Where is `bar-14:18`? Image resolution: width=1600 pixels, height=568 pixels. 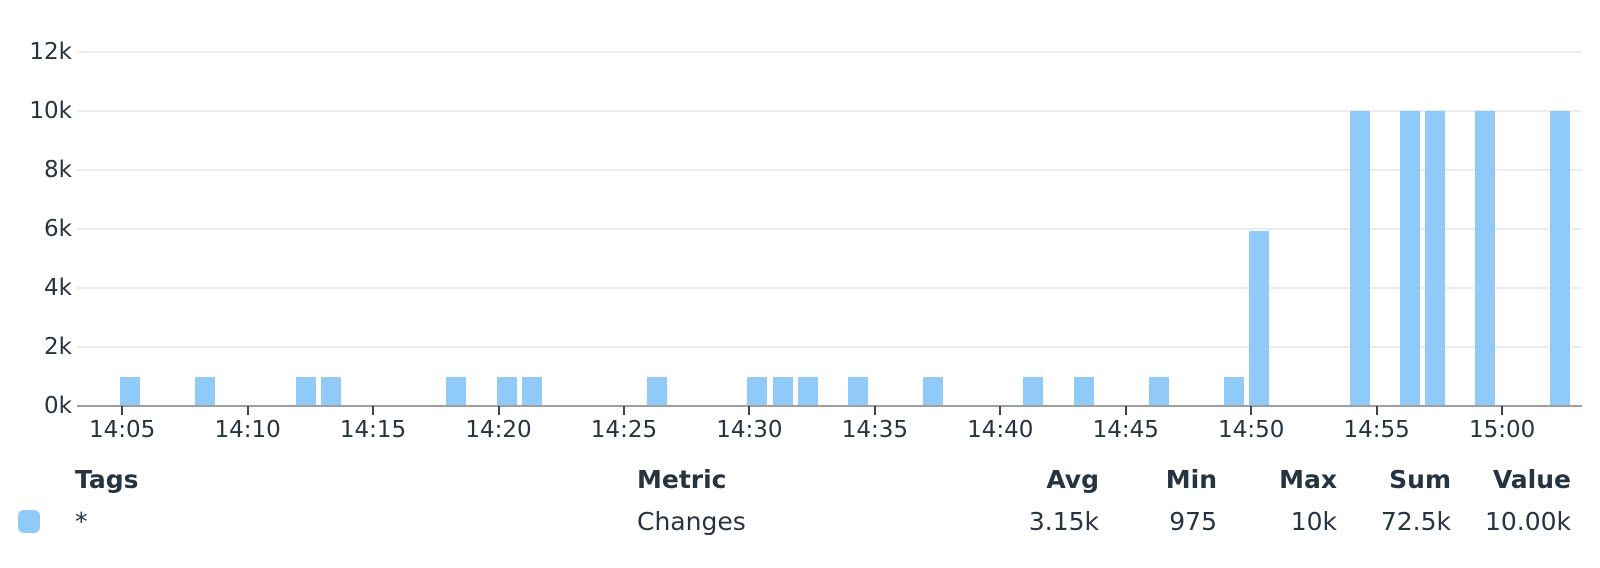 bar-14:18 is located at coordinates (456, 391).